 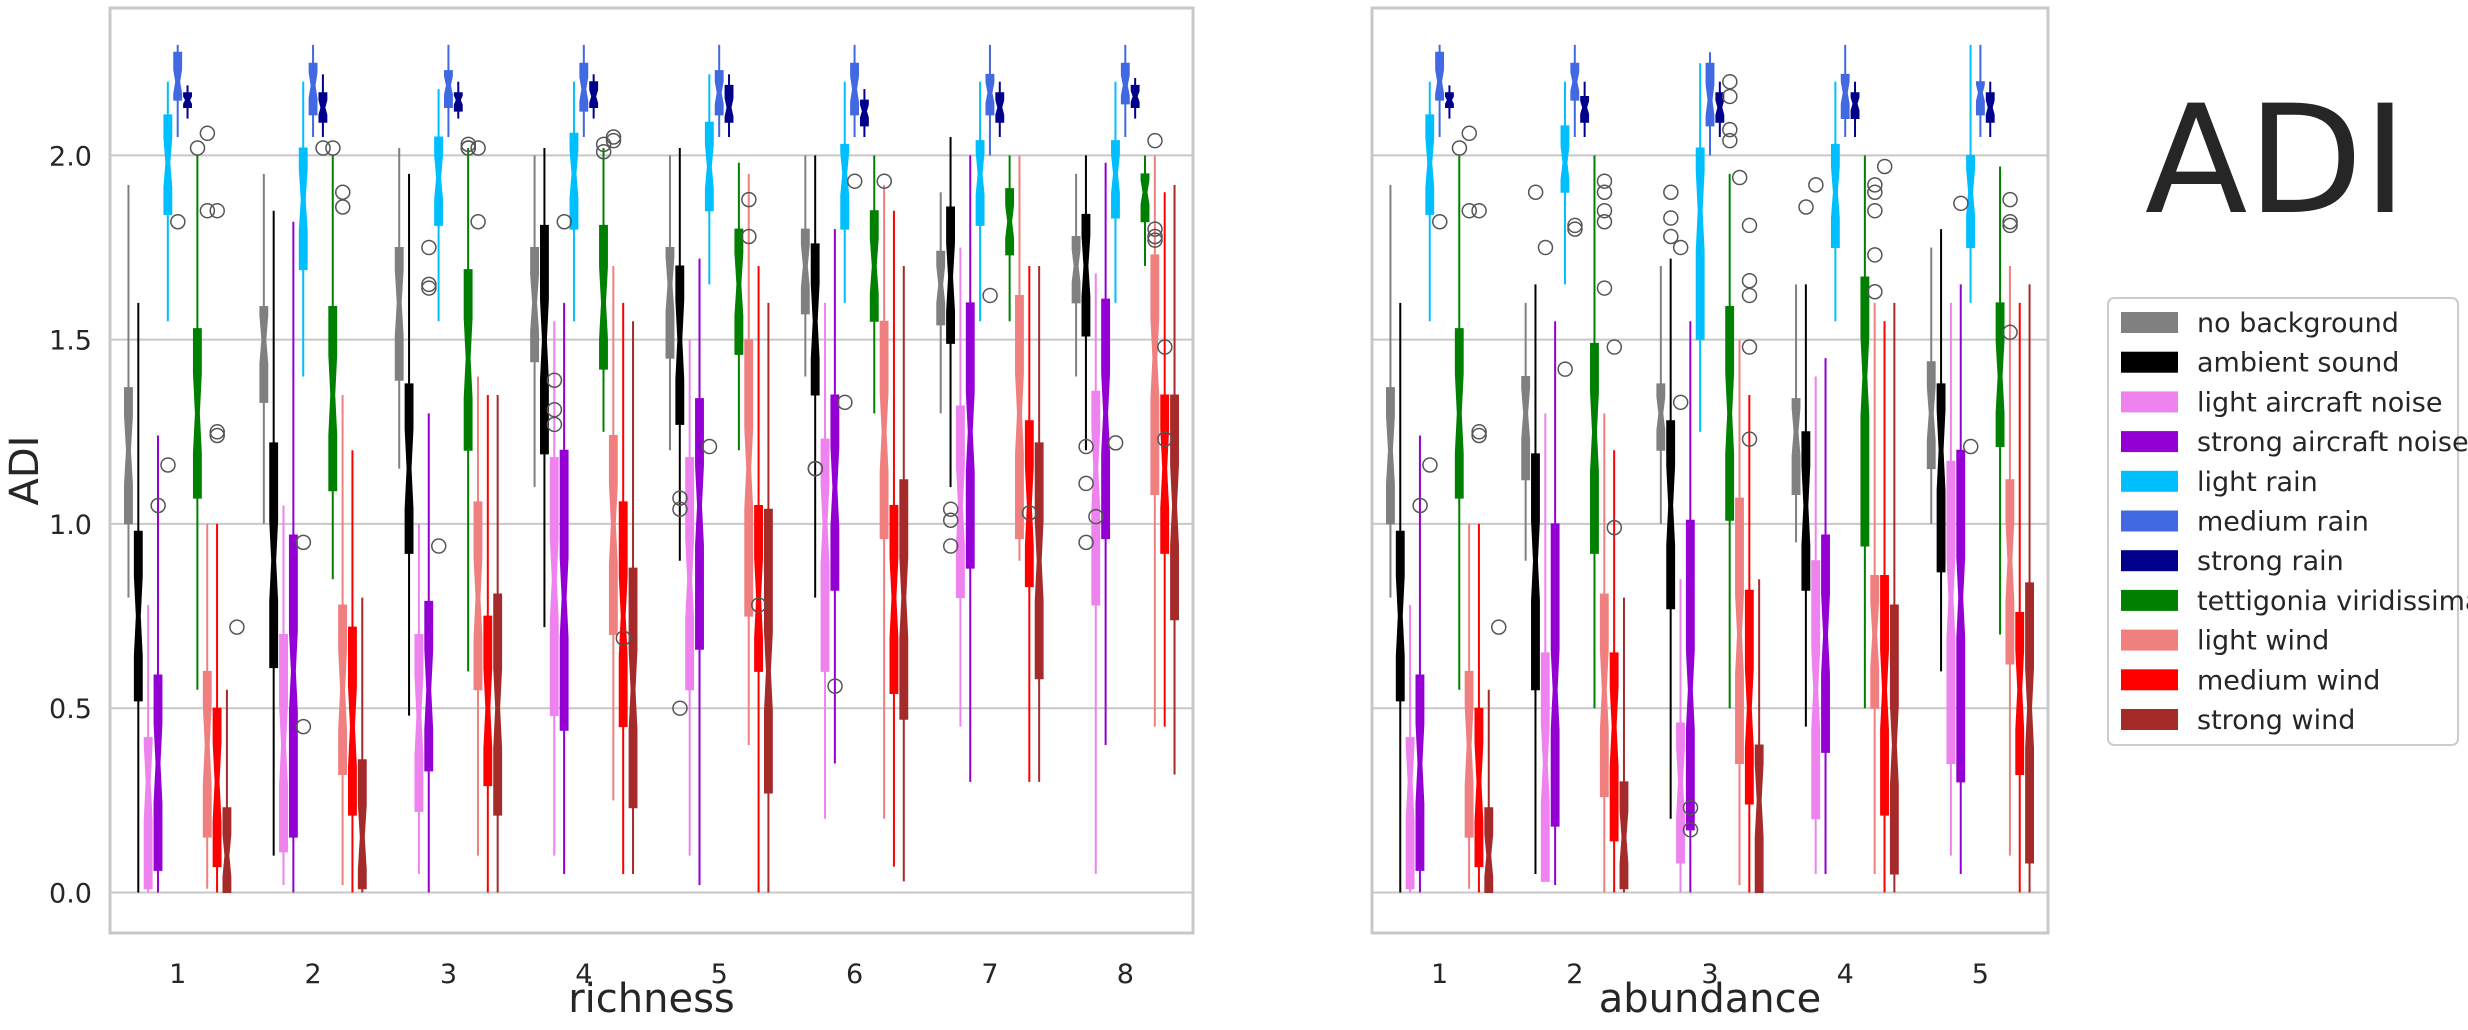 What do you see at coordinates (25, 471) in the screenshot?
I see `y-axis-label: ADI` at bounding box center [25, 471].